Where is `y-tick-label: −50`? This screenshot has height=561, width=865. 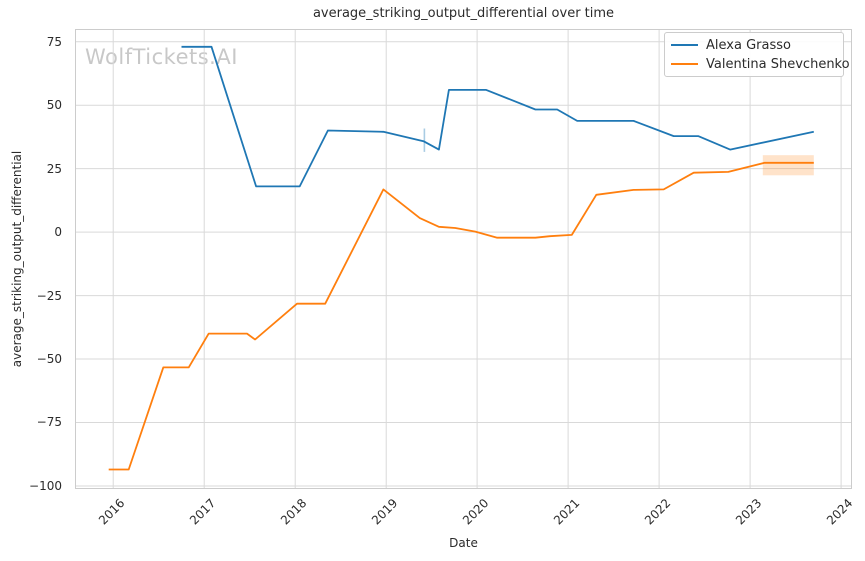
y-tick-label: −50 is located at coordinates (49, 359).